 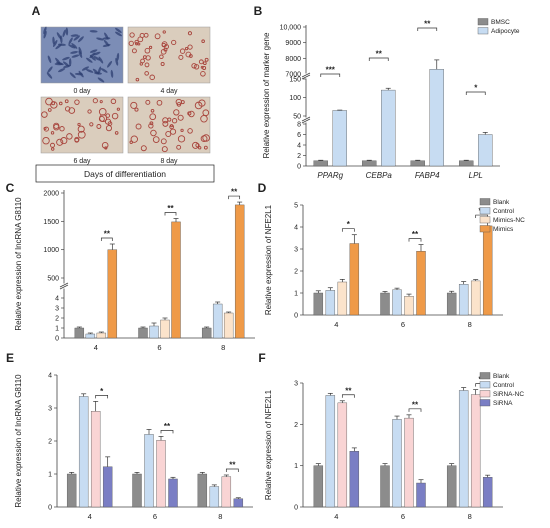 I want to click on legend-label: BMSC, so click(x=500, y=22).